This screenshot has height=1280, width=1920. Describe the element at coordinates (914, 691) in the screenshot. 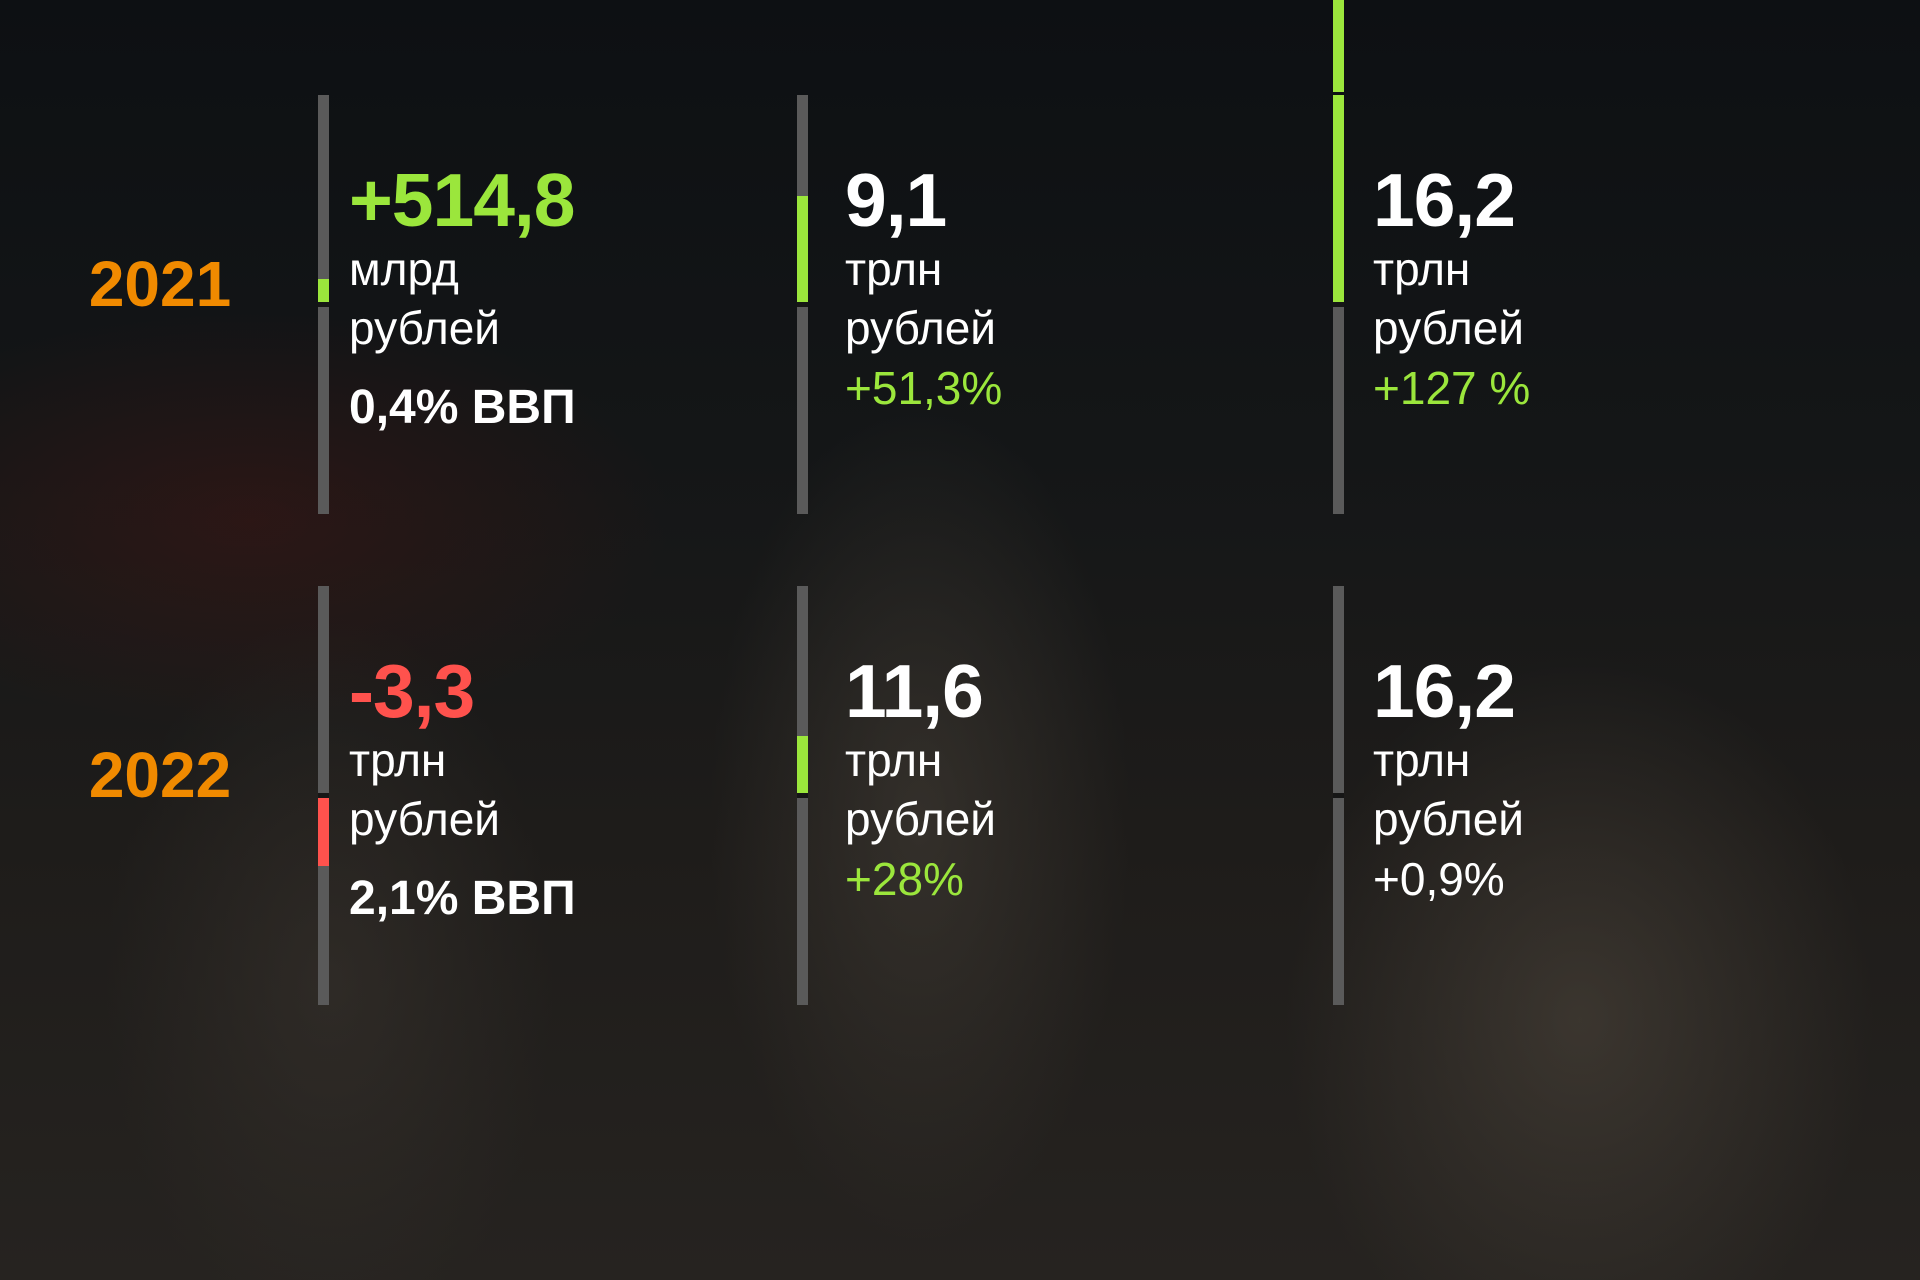

I see `value: 11,6` at that location.